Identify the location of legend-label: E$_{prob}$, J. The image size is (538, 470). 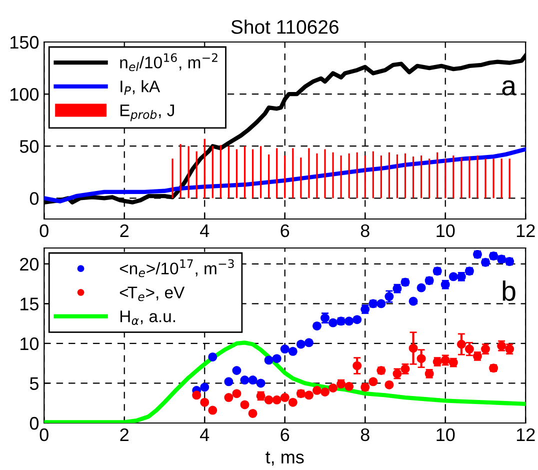
(147, 113).